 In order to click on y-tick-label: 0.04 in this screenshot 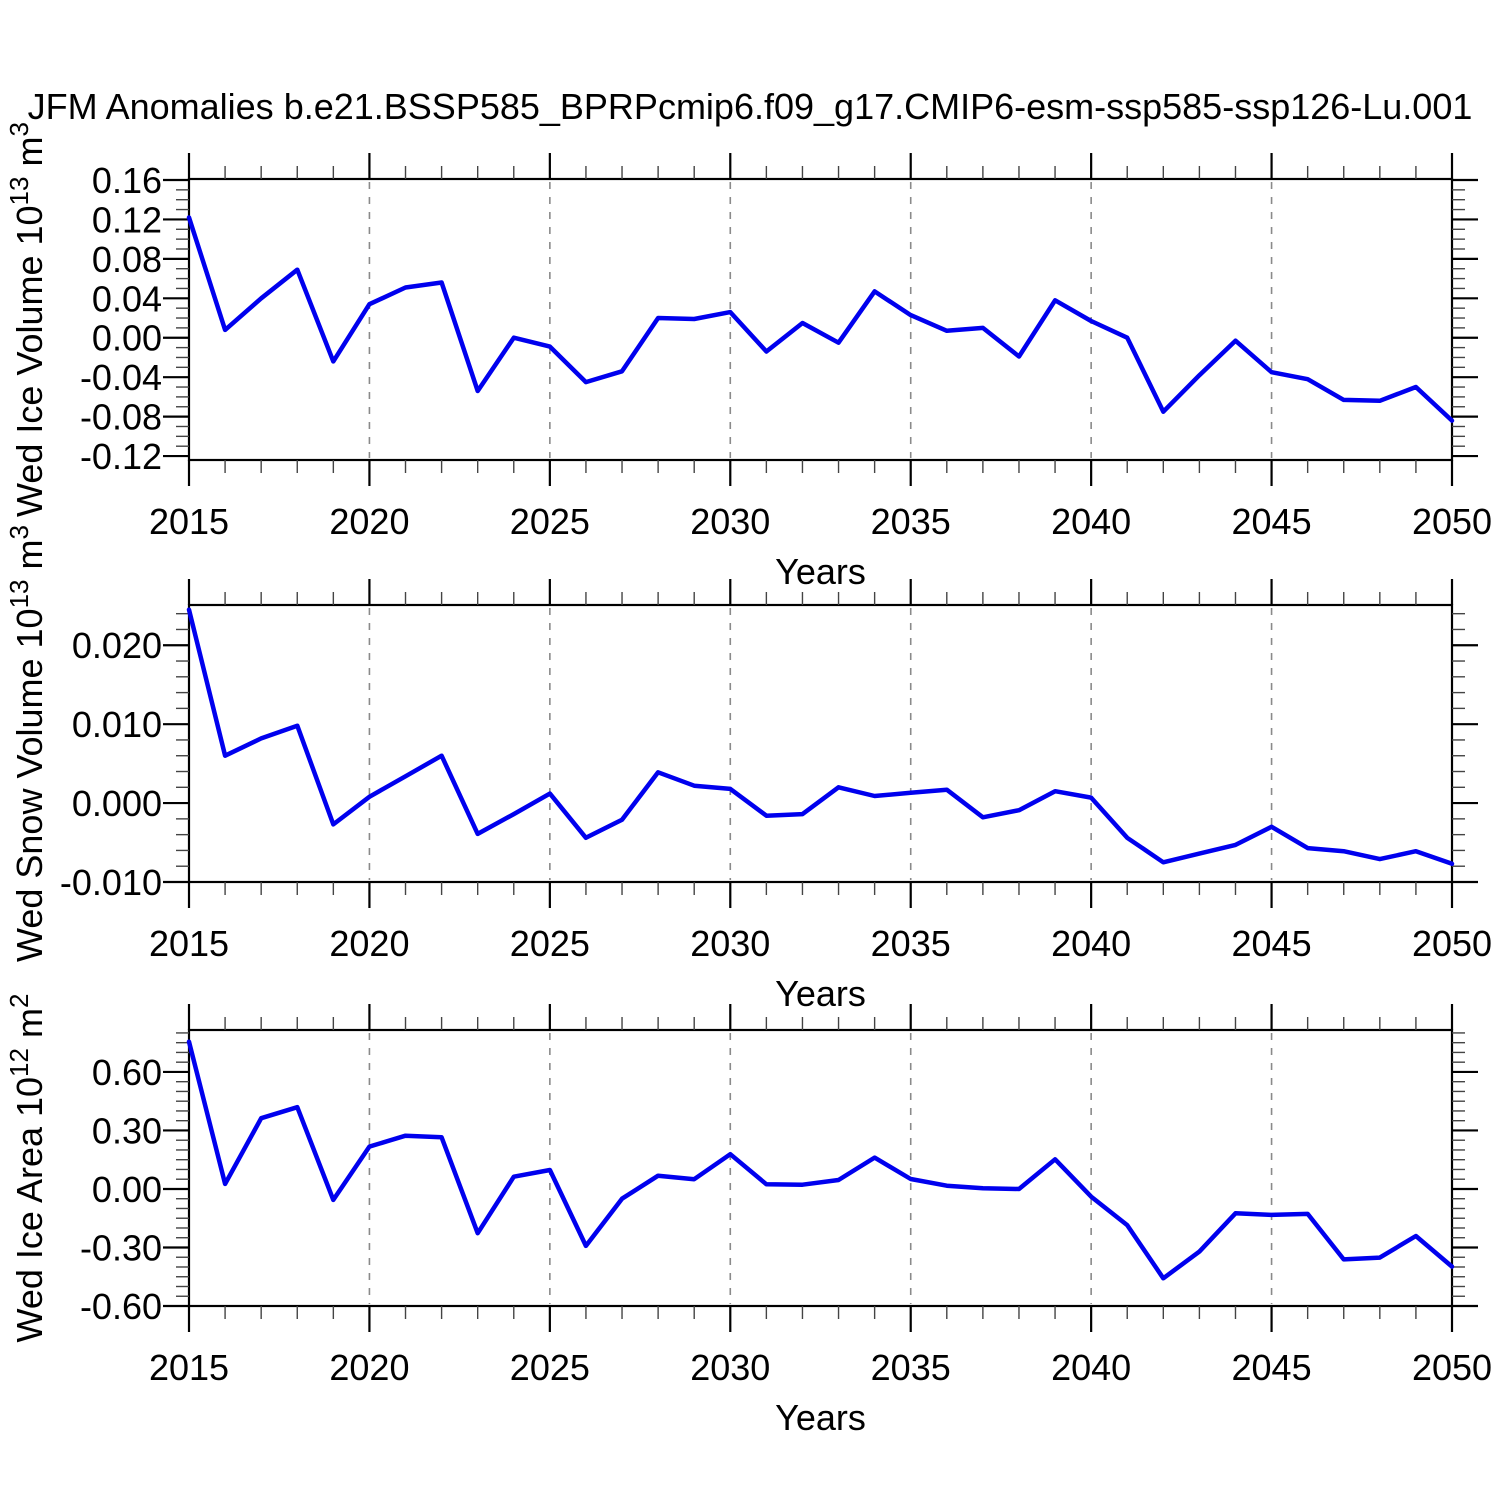, I will do `click(127, 298)`.